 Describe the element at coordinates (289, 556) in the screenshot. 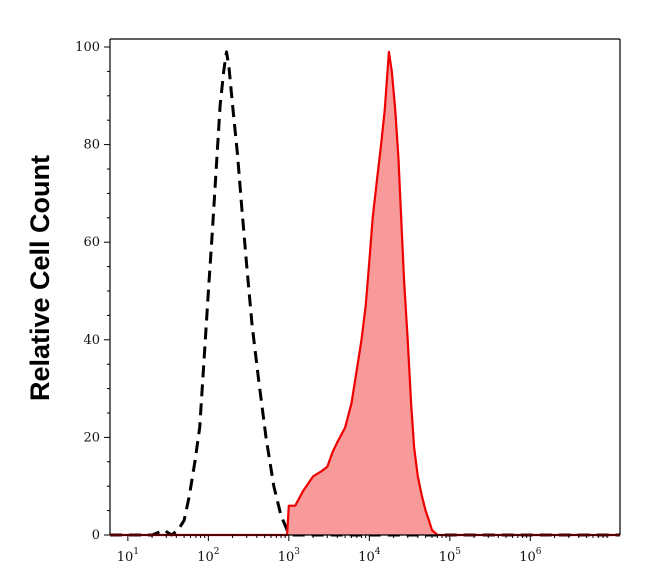

I see `x-tick-label-1000: 10³` at that location.